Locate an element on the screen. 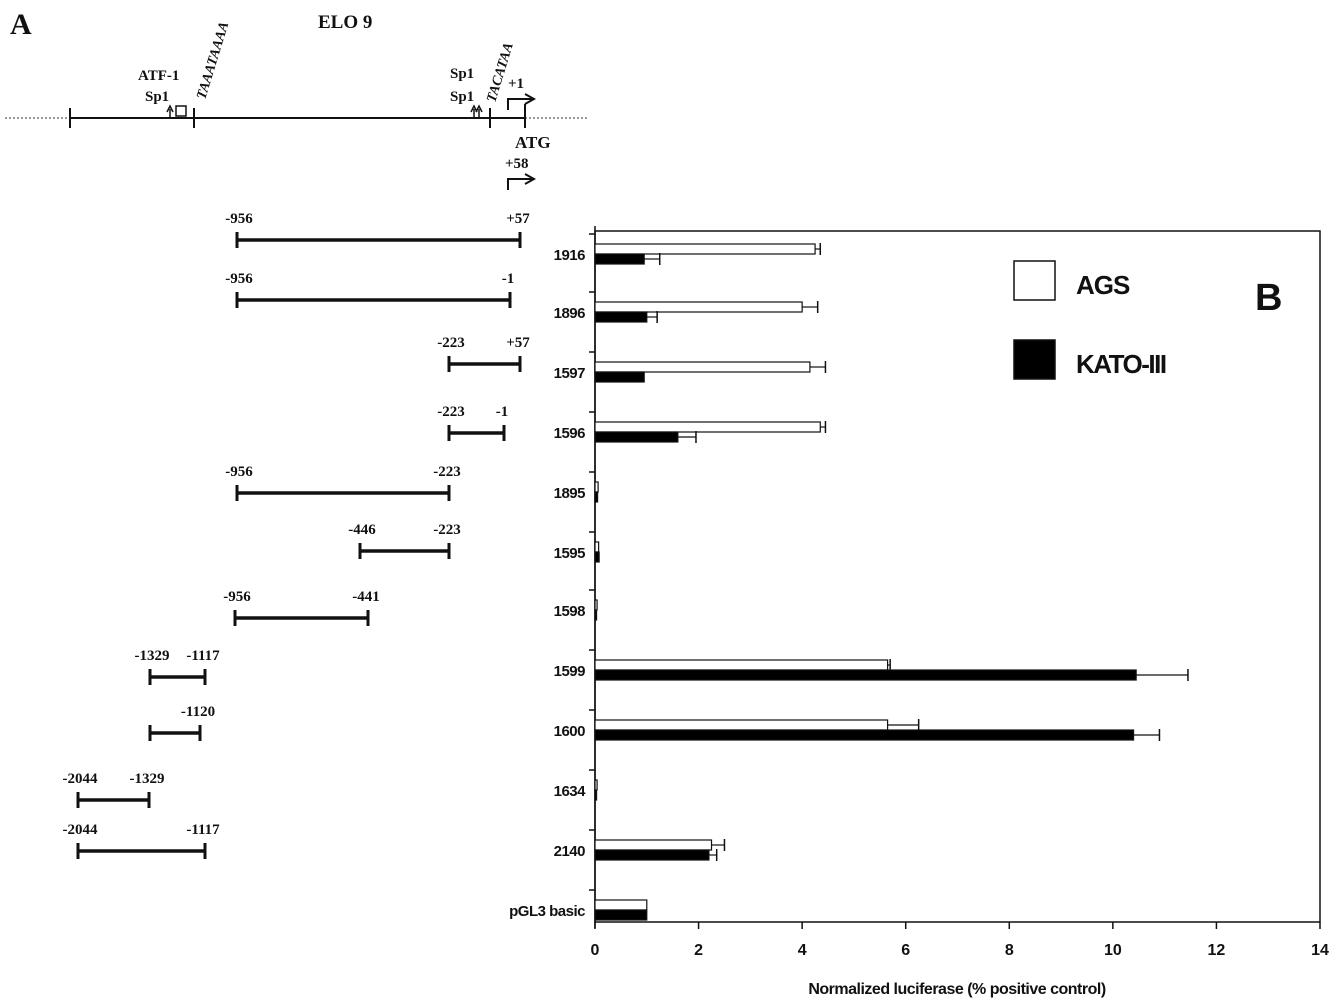 This screenshot has width=1343, height=1001. construct: -2044 -1117 is located at coordinates (141, 840).